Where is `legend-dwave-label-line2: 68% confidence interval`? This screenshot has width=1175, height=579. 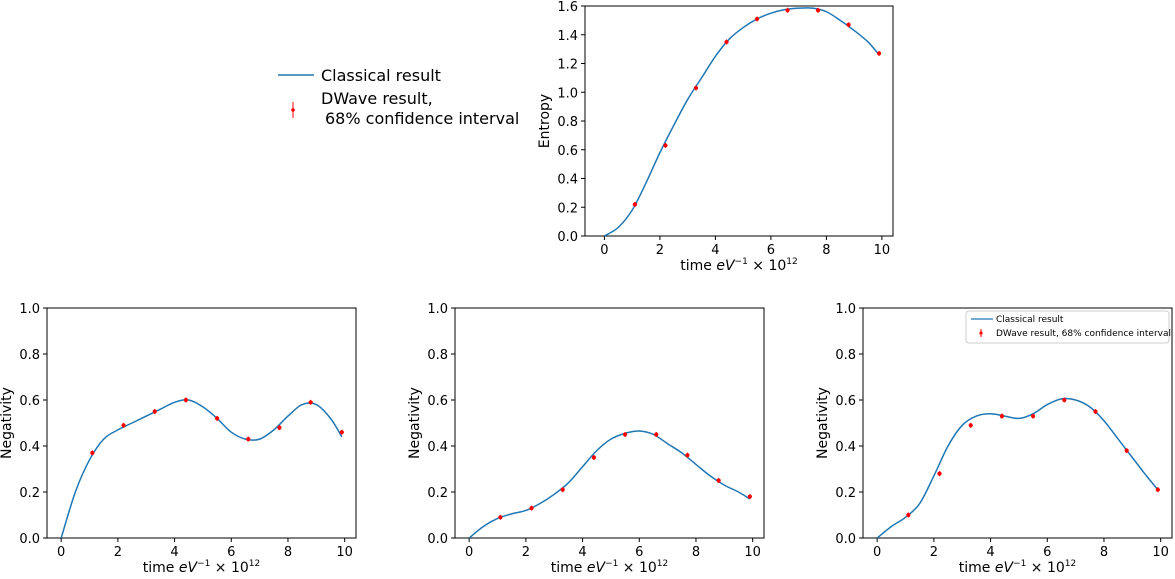
legend-dwave-label-line2: 68% confidence interval is located at coordinates (422, 118).